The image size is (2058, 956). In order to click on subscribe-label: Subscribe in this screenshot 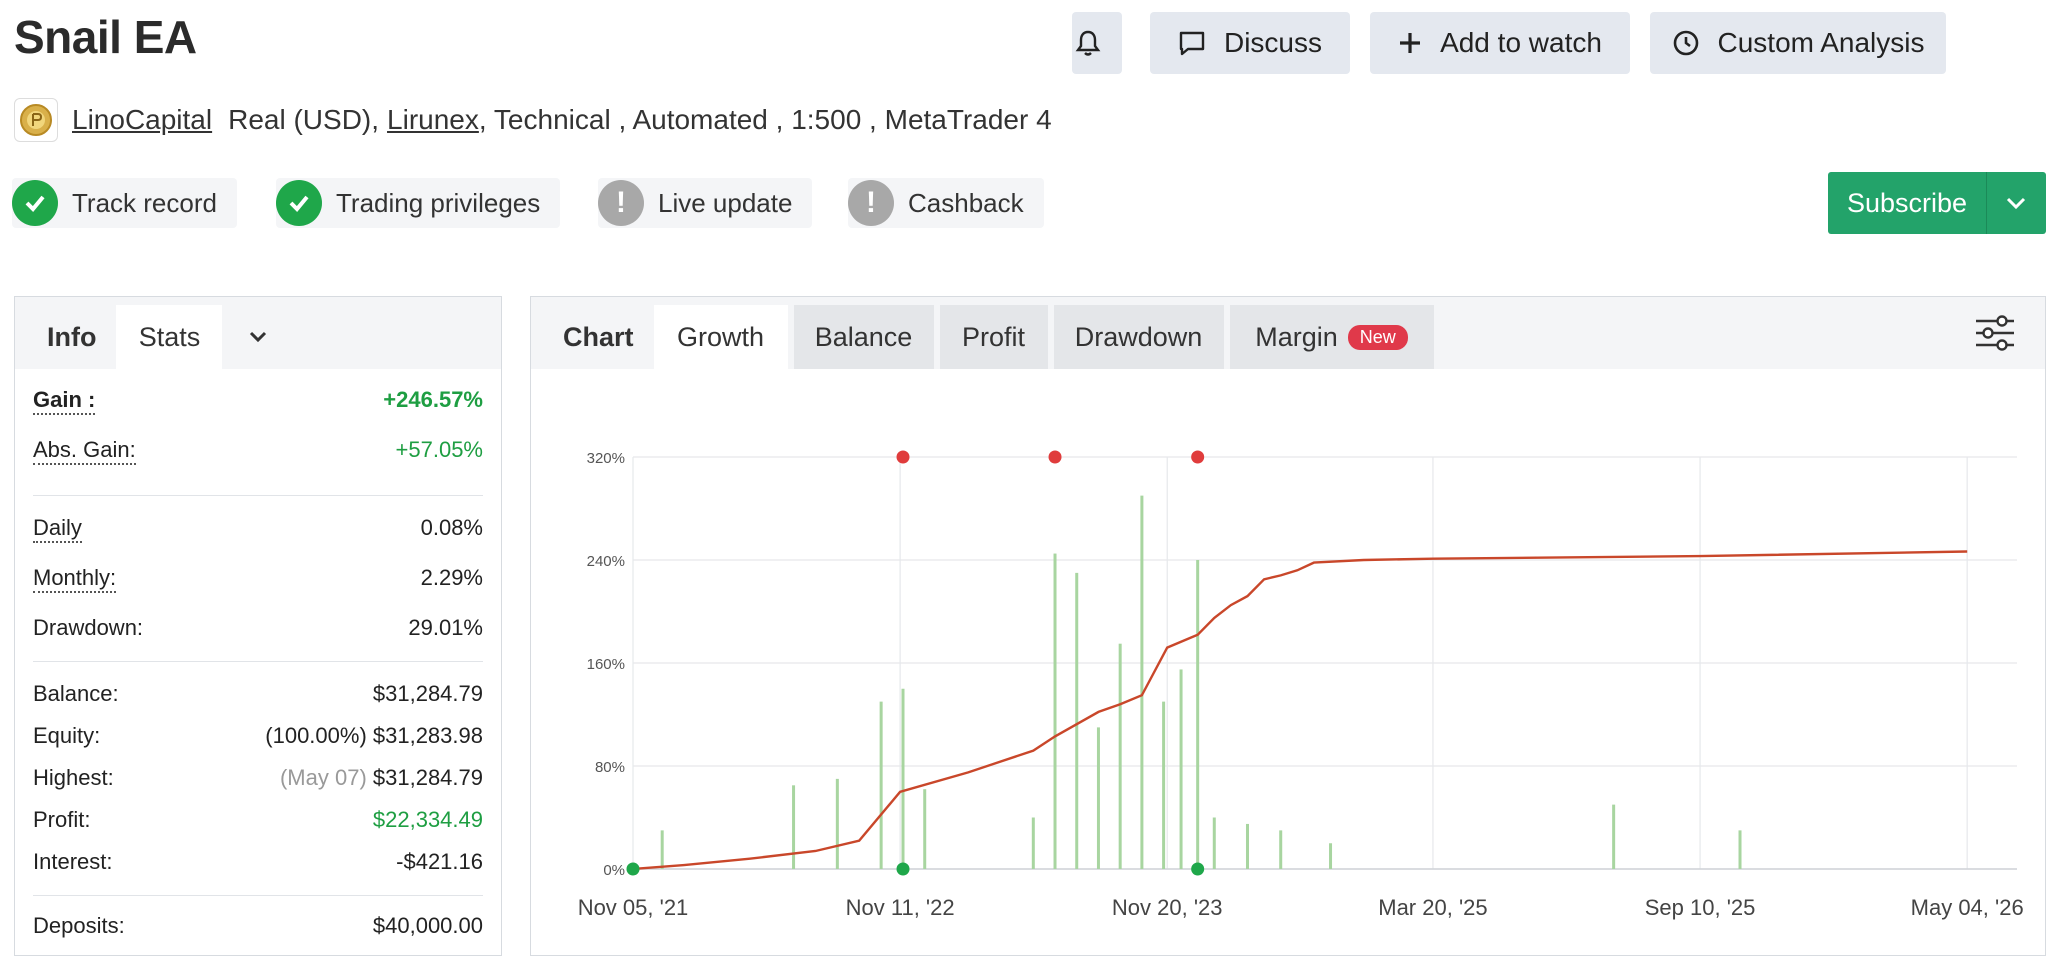, I will do `click(1907, 202)`.